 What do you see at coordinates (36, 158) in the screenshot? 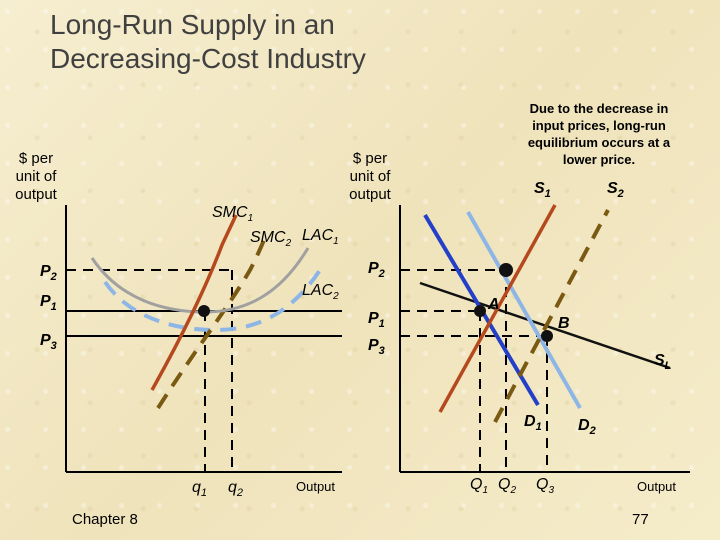
I see `left-y-label-line-1: $ per` at bounding box center [36, 158].